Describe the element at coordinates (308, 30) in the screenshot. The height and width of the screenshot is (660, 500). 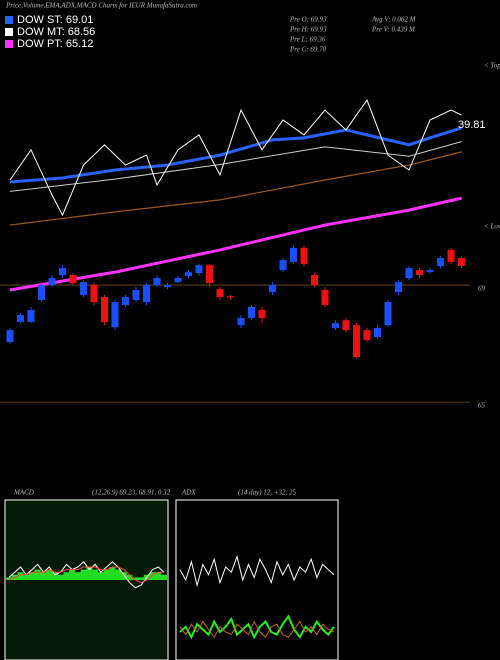
I see `info: Pre H: 69.93` at that location.